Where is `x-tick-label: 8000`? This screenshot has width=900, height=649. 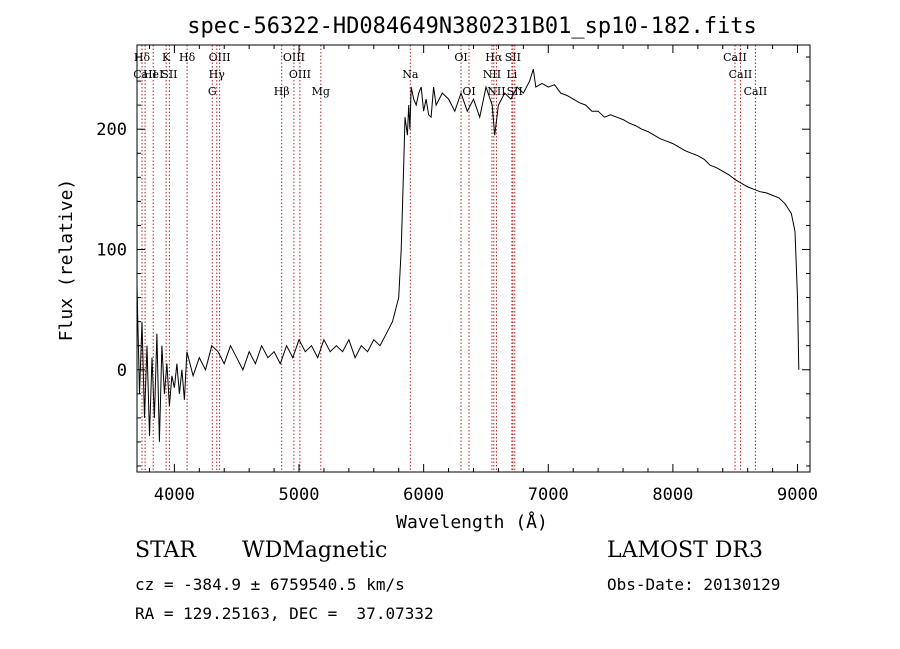 x-tick-label: 8000 is located at coordinates (672, 495).